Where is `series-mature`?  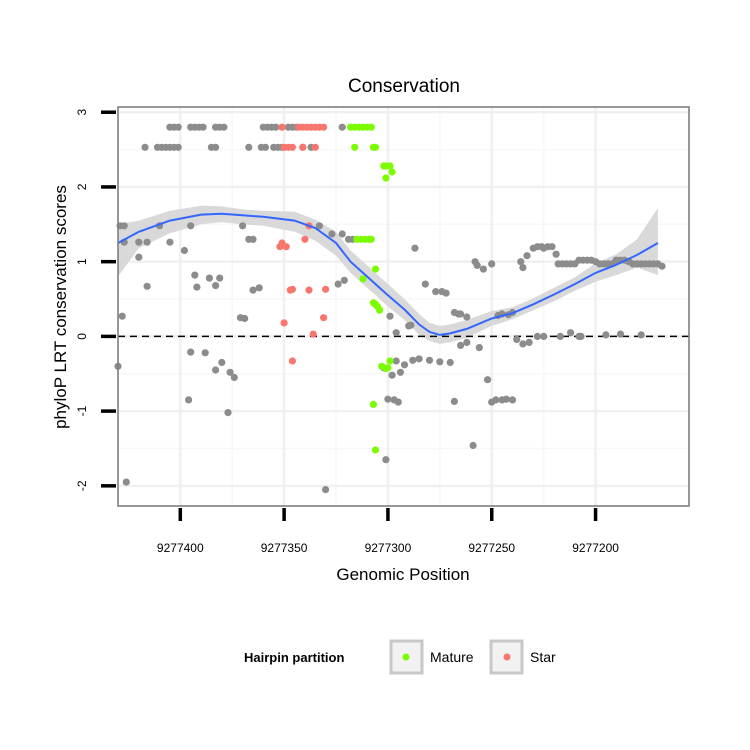
series-mature is located at coordinates (371, 288).